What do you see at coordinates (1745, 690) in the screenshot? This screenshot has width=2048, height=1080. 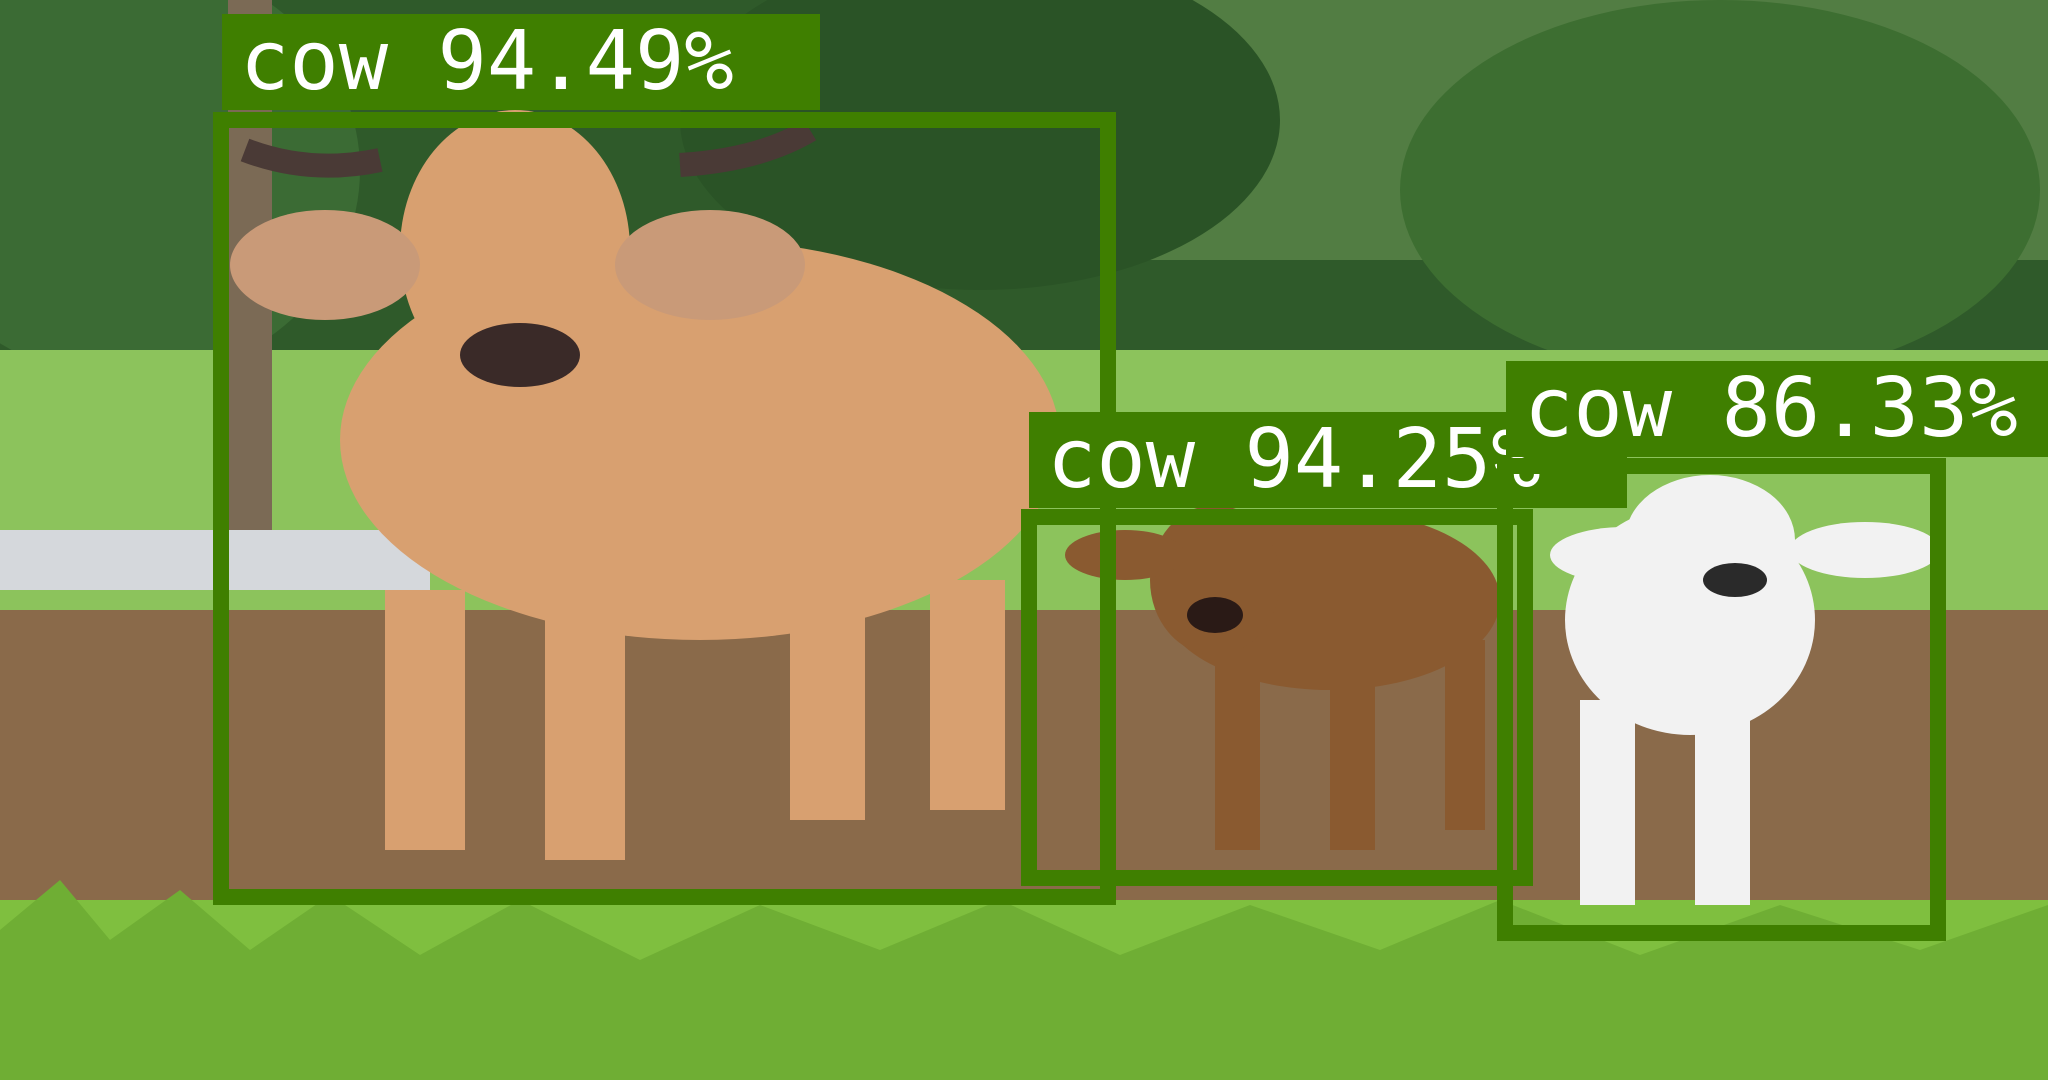 I see `white-calf` at bounding box center [1745, 690].